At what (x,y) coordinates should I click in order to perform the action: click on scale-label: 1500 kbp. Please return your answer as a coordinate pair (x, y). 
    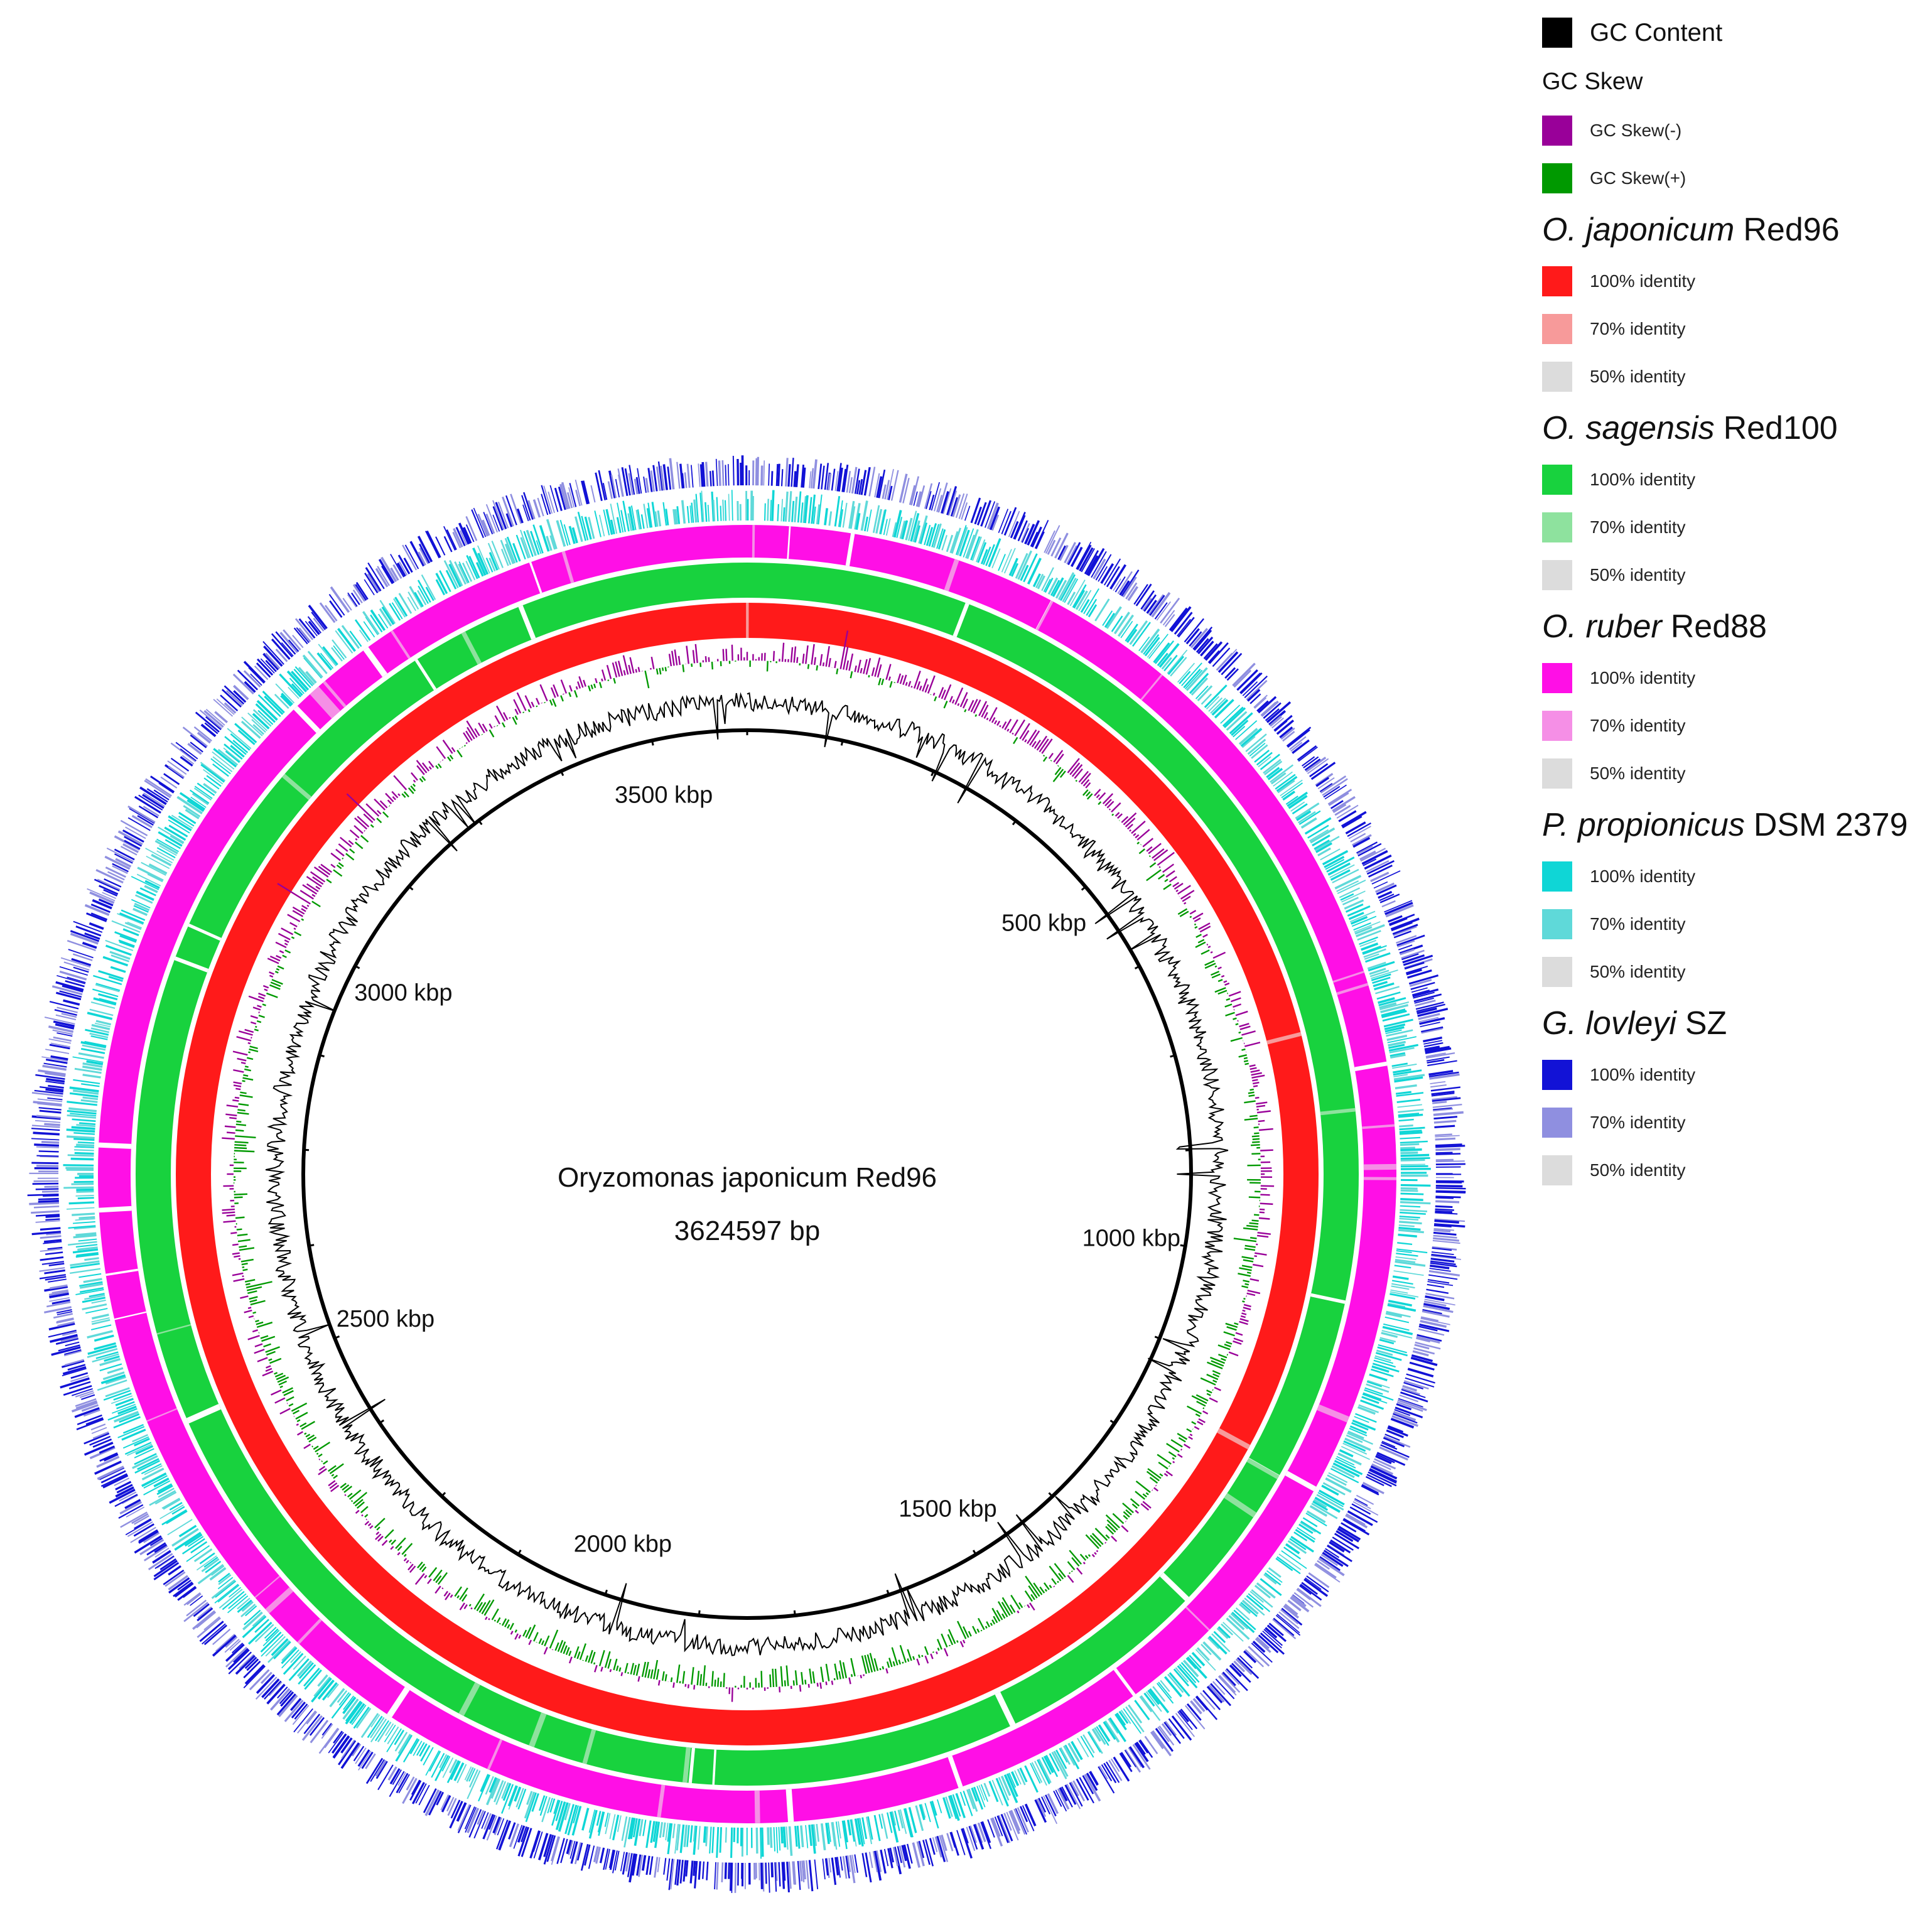
    Looking at the image, I should click on (947, 1509).